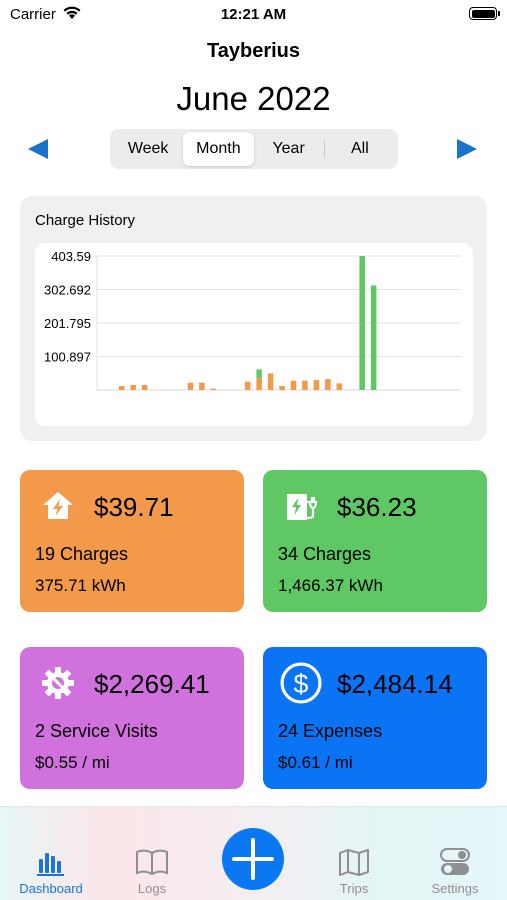 The image size is (507, 900). I want to click on tab-bar: Dashboard Logs Trips Settings, so click(253, 853).